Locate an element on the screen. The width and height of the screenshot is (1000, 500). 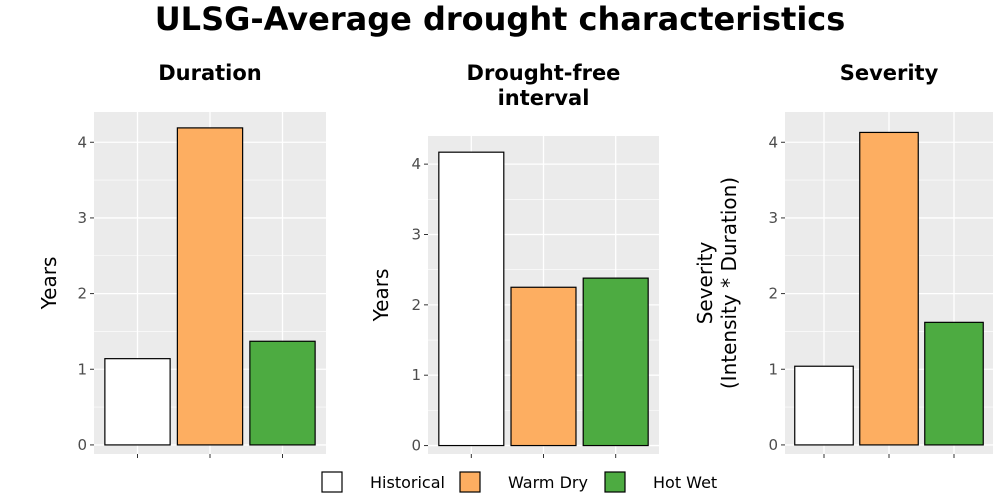
chart-legend: Historical Warm Dry Hot Wet is located at coordinates (519, 482).